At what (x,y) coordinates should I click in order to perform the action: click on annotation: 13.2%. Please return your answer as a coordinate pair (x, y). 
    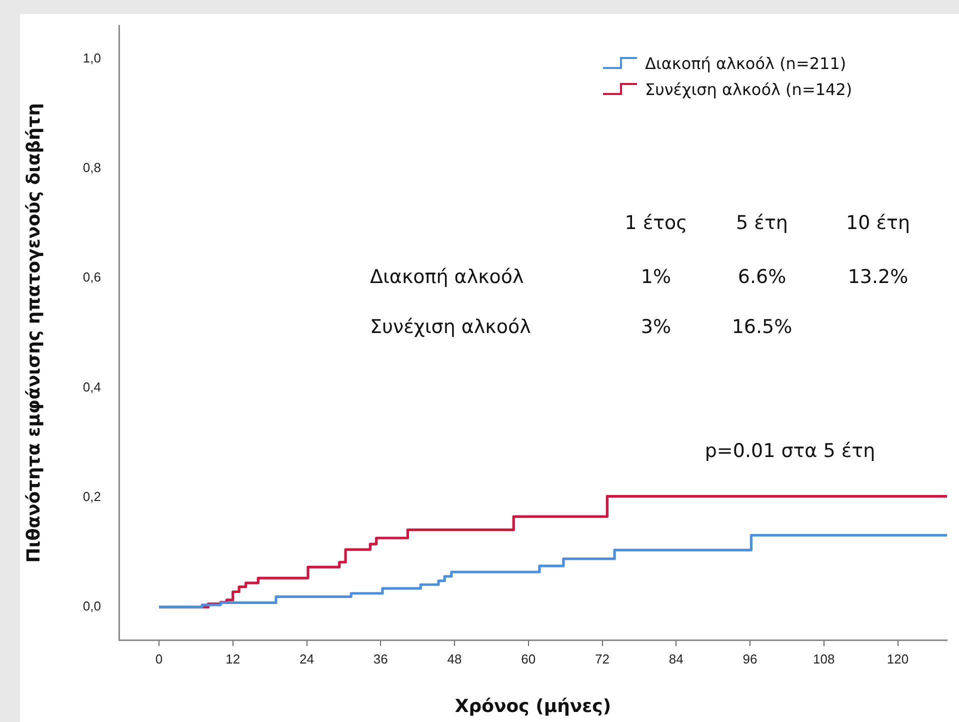
    Looking at the image, I should click on (878, 277).